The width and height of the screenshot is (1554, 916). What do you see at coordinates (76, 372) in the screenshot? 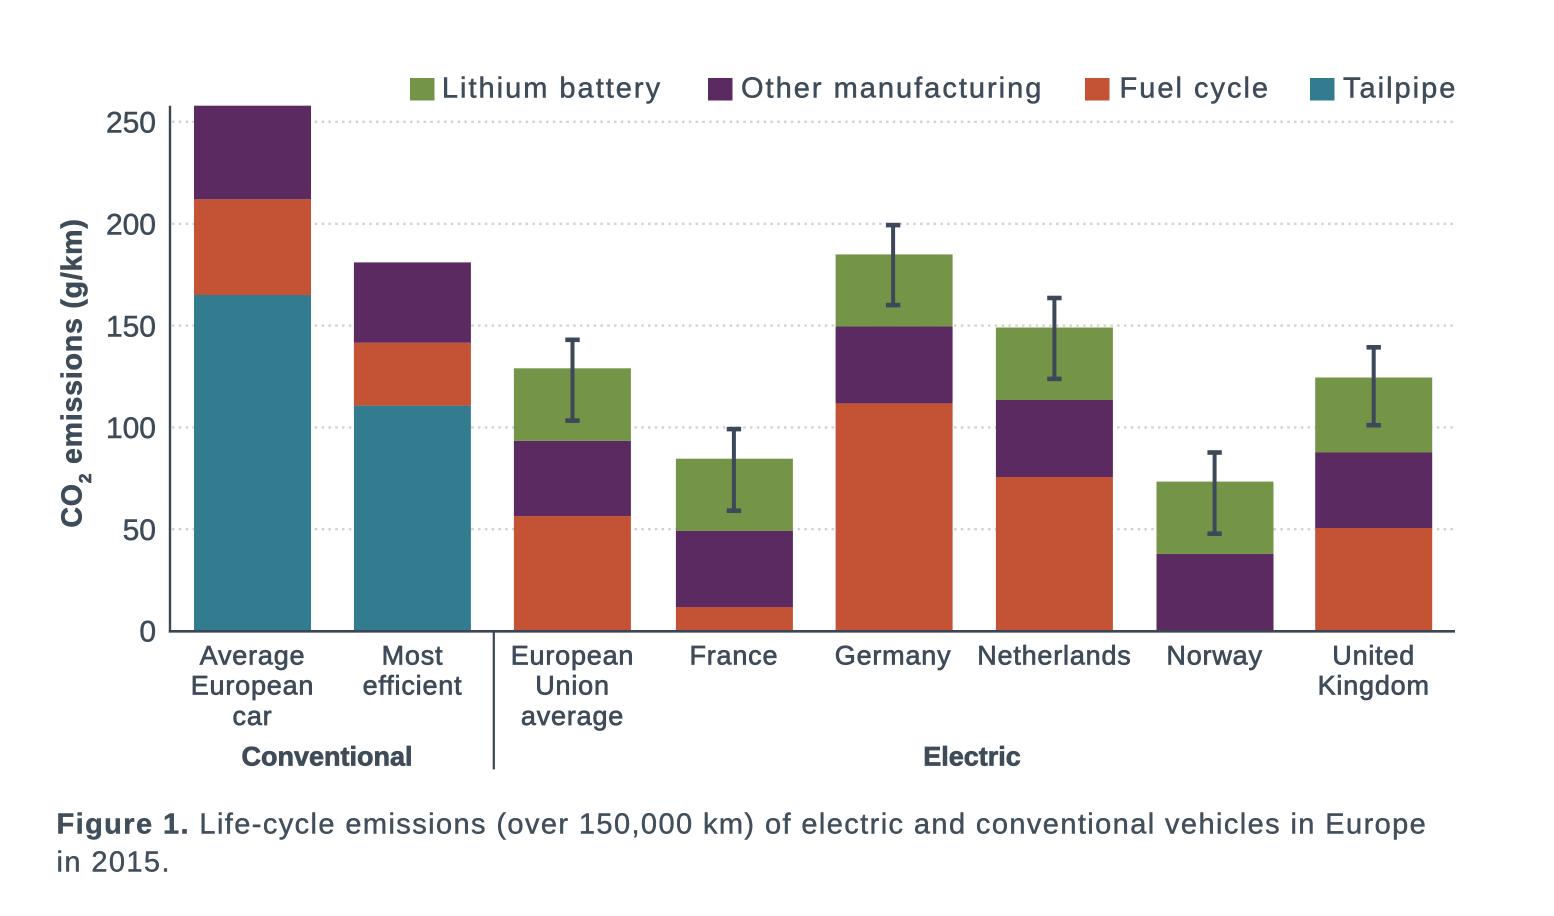
I see `svg-text: CO2 emissions (g/km)` at bounding box center [76, 372].